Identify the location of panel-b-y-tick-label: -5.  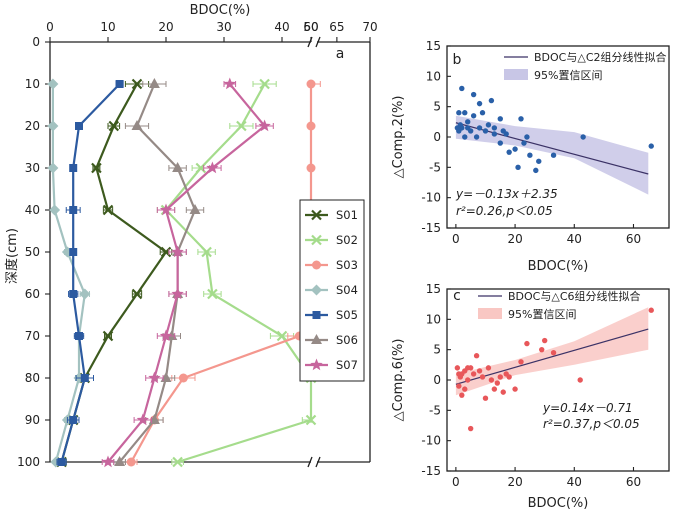
(435, 167).